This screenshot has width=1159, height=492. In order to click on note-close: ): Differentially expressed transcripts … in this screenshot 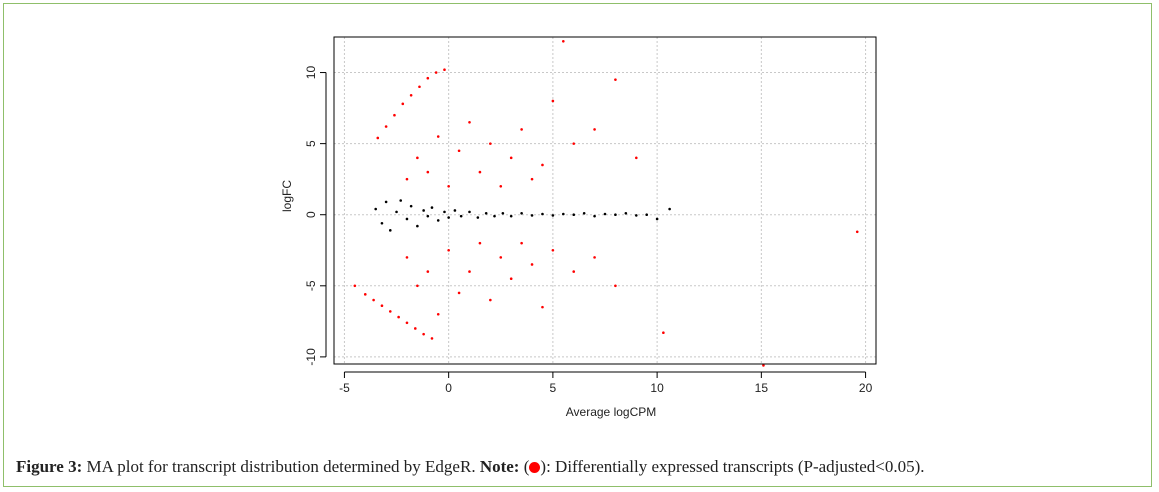, I will do `click(732, 466)`.